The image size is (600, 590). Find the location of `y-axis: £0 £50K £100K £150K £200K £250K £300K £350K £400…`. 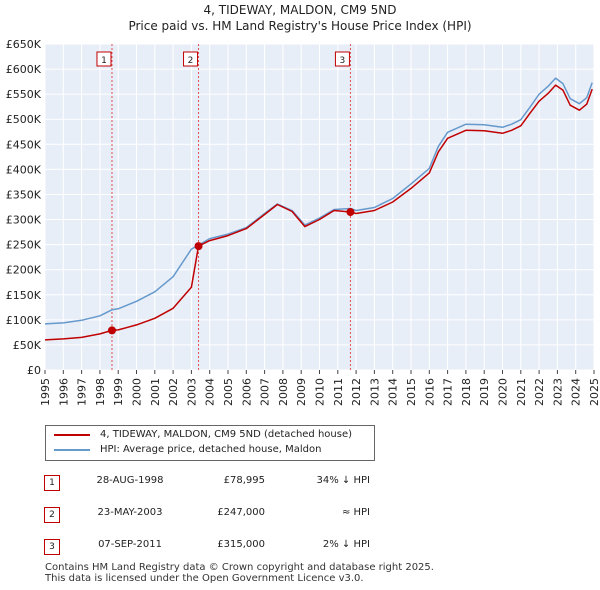

y-axis: £0 £50K £100K £150K £200K £250K £300K £350K £400… is located at coordinates (24, 207).